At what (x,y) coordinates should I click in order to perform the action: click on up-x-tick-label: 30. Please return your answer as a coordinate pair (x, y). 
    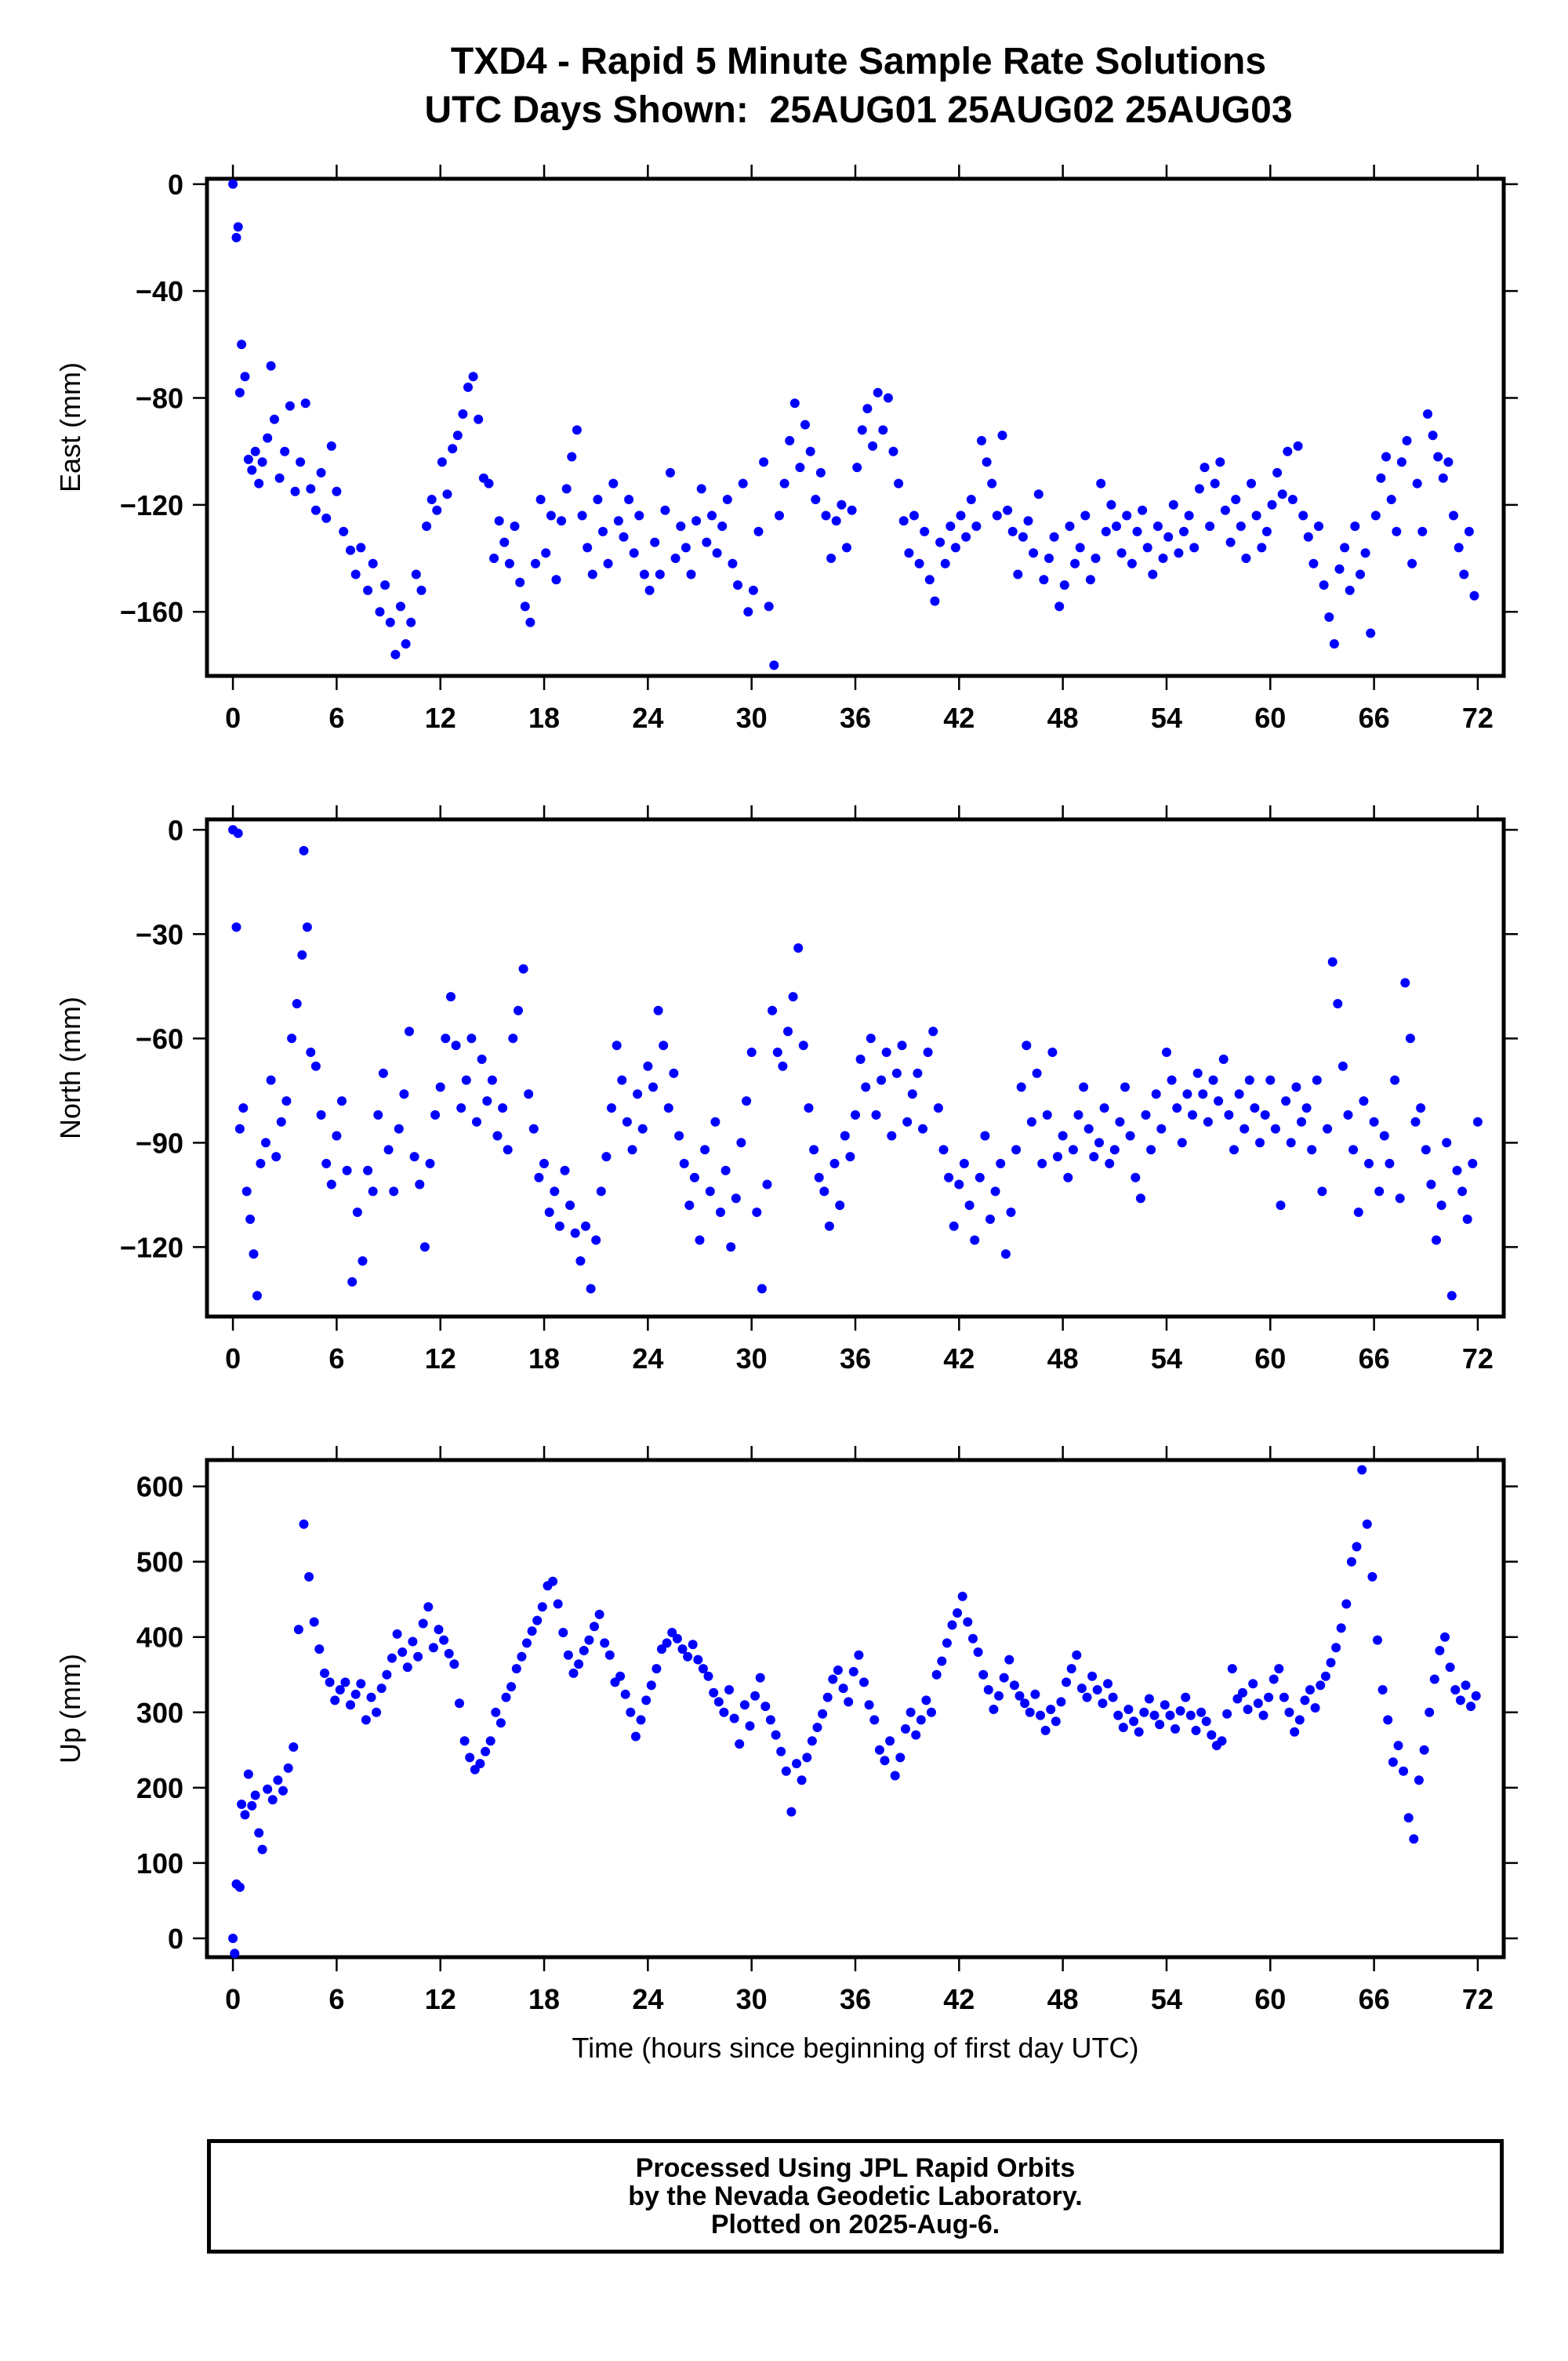
    Looking at the image, I should click on (752, 1999).